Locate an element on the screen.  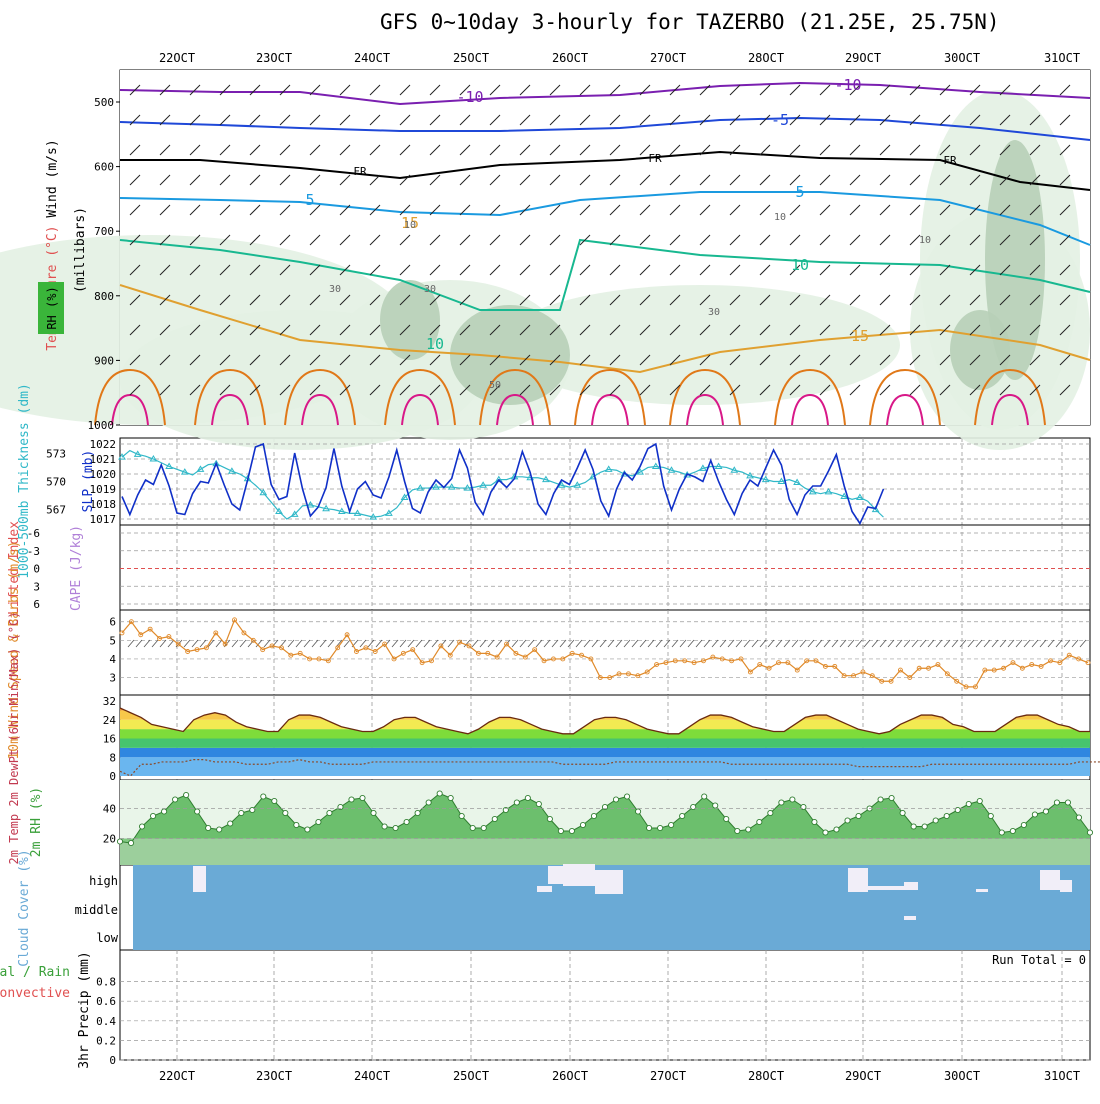
isotherm-line is located at coordinates (605, 329).